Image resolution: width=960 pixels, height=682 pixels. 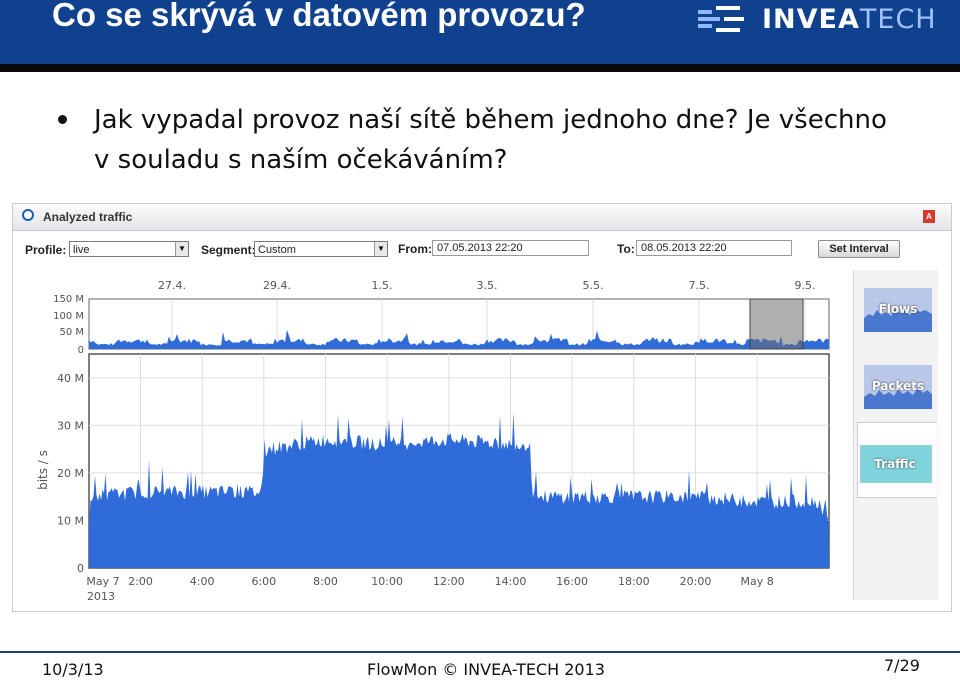 What do you see at coordinates (449, 581) in the screenshot?
I see `main-x-tick-label: 12:00` at bounding box center [449, 581].